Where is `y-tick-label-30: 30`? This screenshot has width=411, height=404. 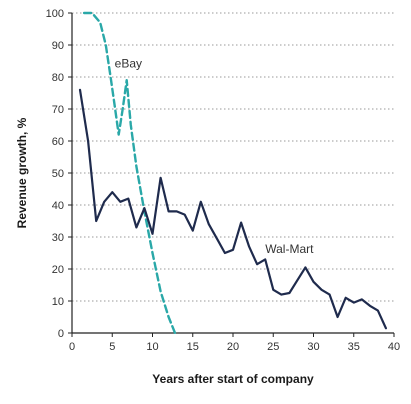 y-tick-label-30: 30 is located at coordinates (58, 238).